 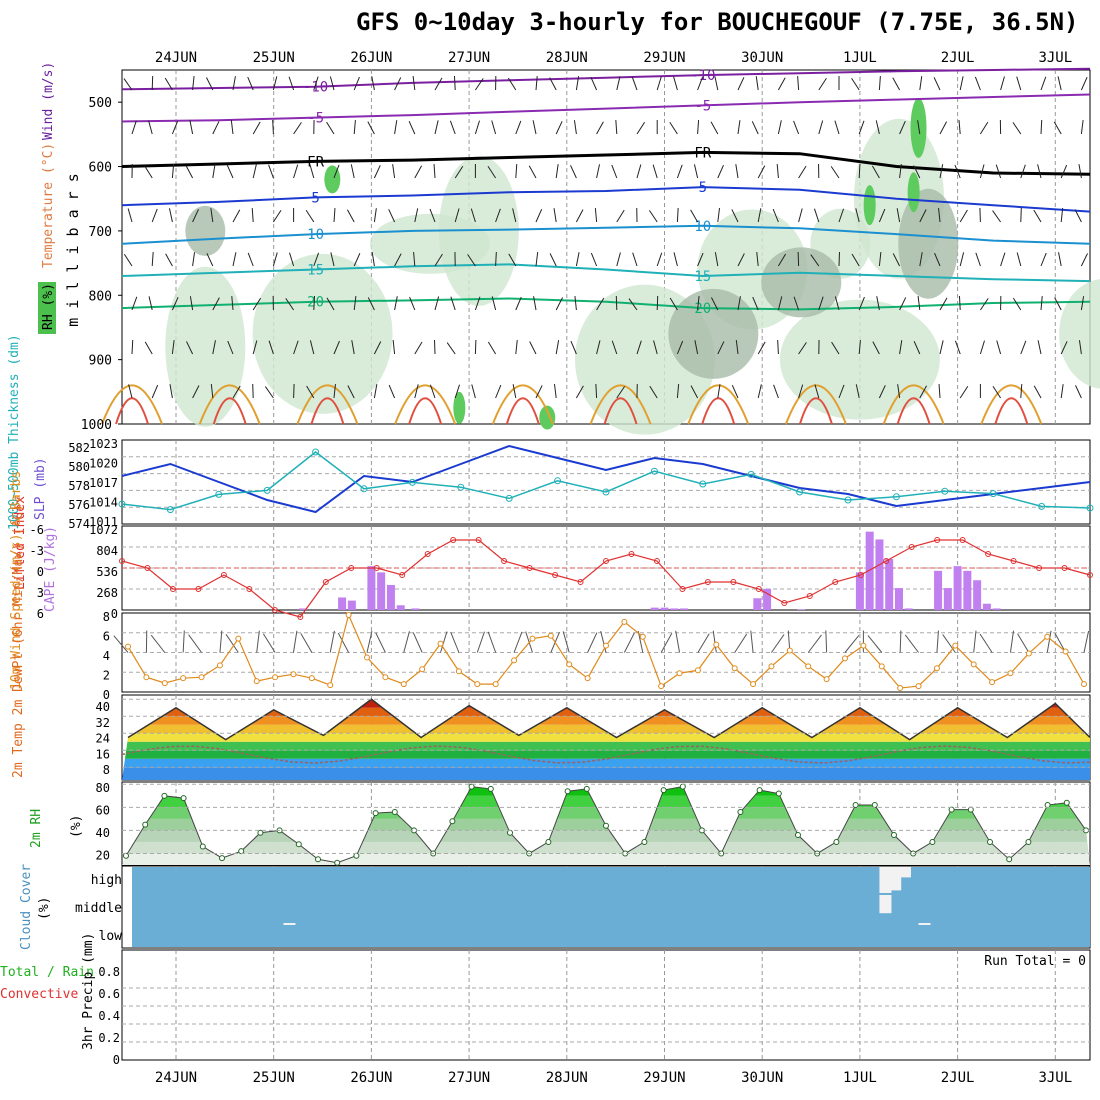 I want to click on temp-axis-label: 2m Temp 2m DewPt (6hr Min/Max) (°C), so click(x=18, y=641).